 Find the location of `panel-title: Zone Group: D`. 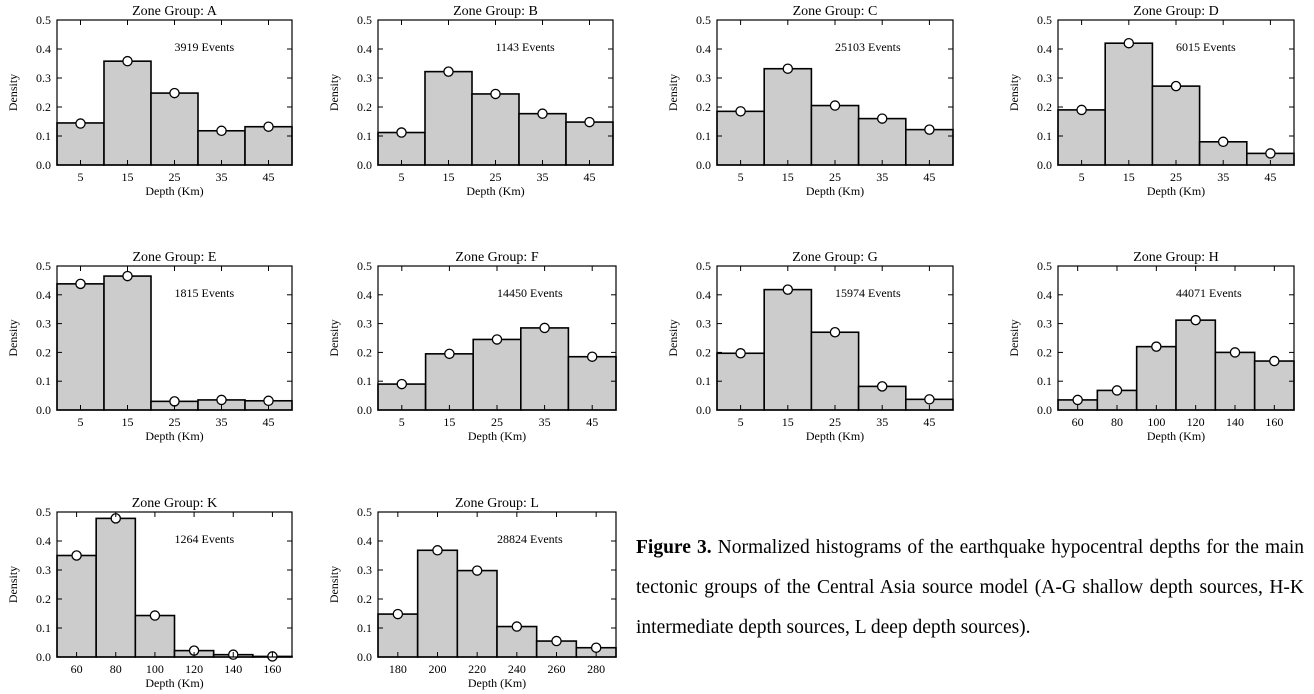

panel-title: Zone Group: D is located at coordinates (1176, 11).